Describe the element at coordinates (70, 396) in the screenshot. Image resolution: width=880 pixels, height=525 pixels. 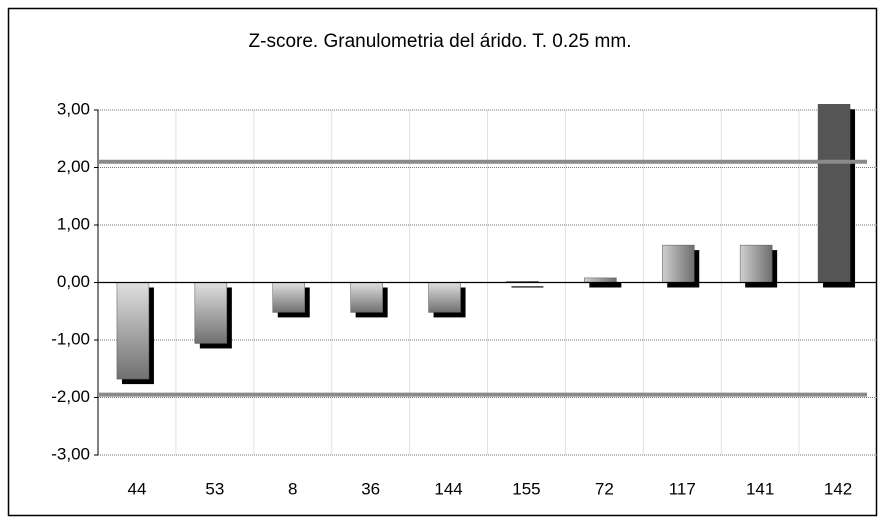
I see `y-tick-label: -2,00` at that location.